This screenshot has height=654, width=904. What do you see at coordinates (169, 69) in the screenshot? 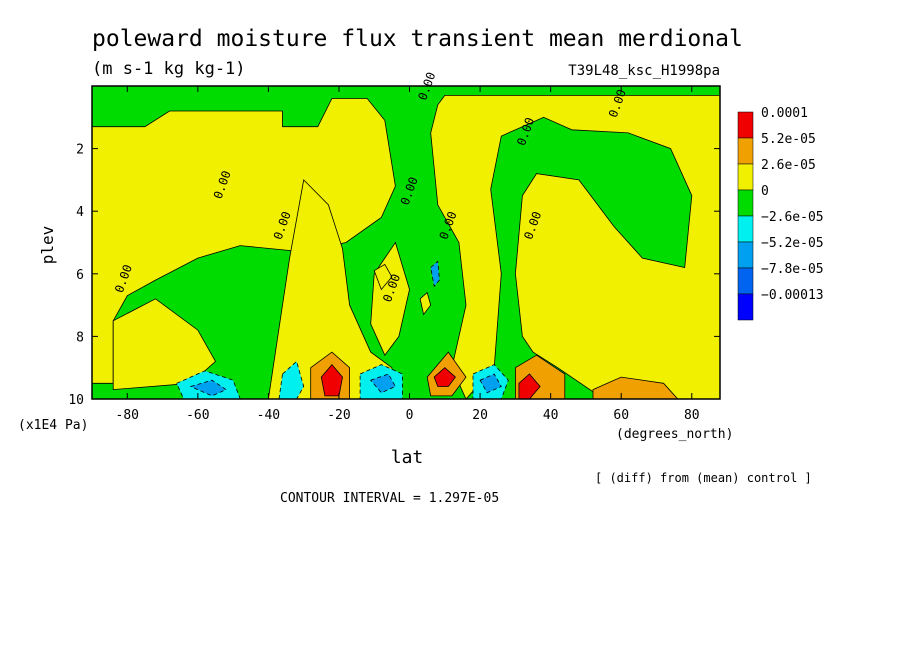
I see `chart-units: (m s-1 kg kg-1)` at bounding box center [169, 69].